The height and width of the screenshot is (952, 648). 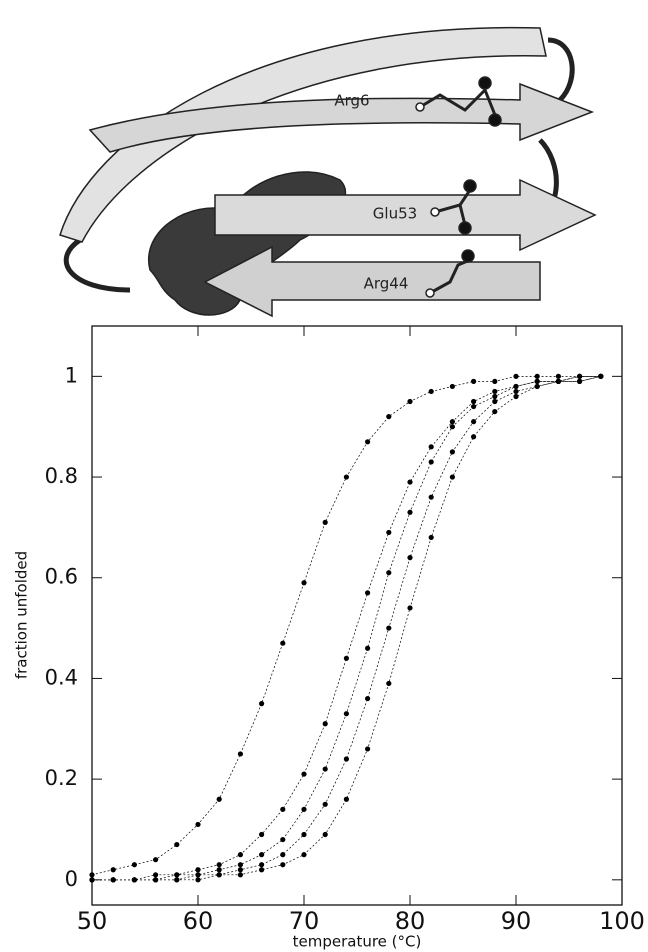 What do you see at coordinates (357, 942) in the screenshot?
I see `x-axis-label: temperature (°C)` at bounding box center [357, 942].